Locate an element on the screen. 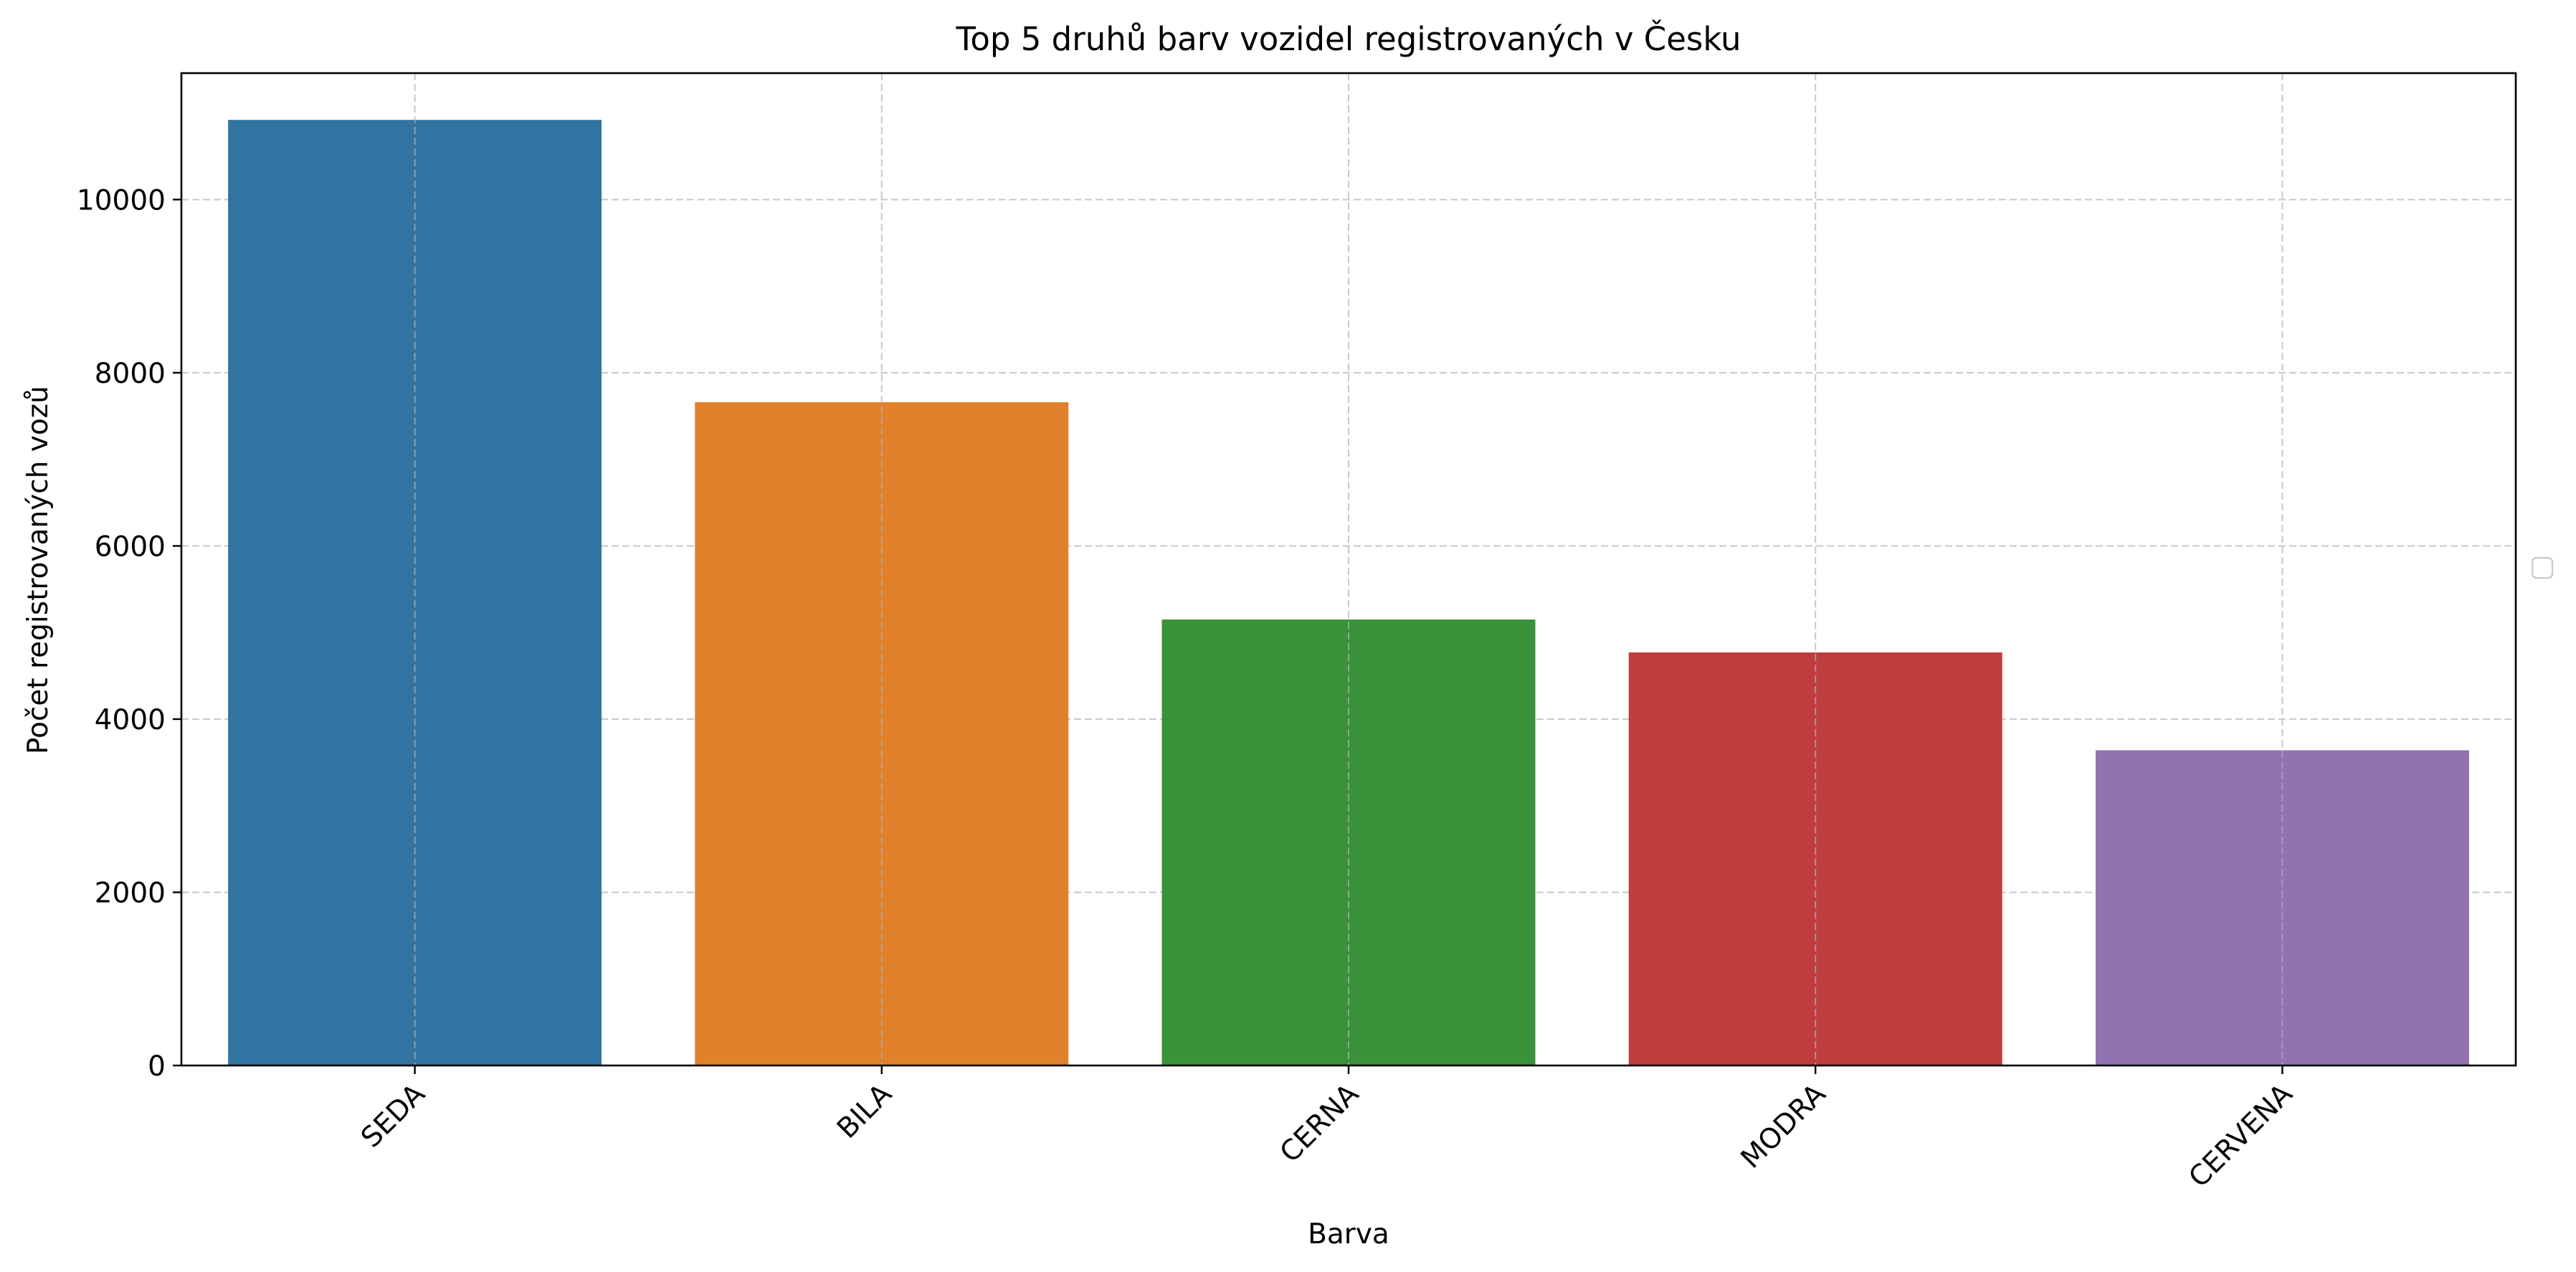 The image size is (2576, 1272). y-tick-label: 6000 is located at coordinates (130, 547).